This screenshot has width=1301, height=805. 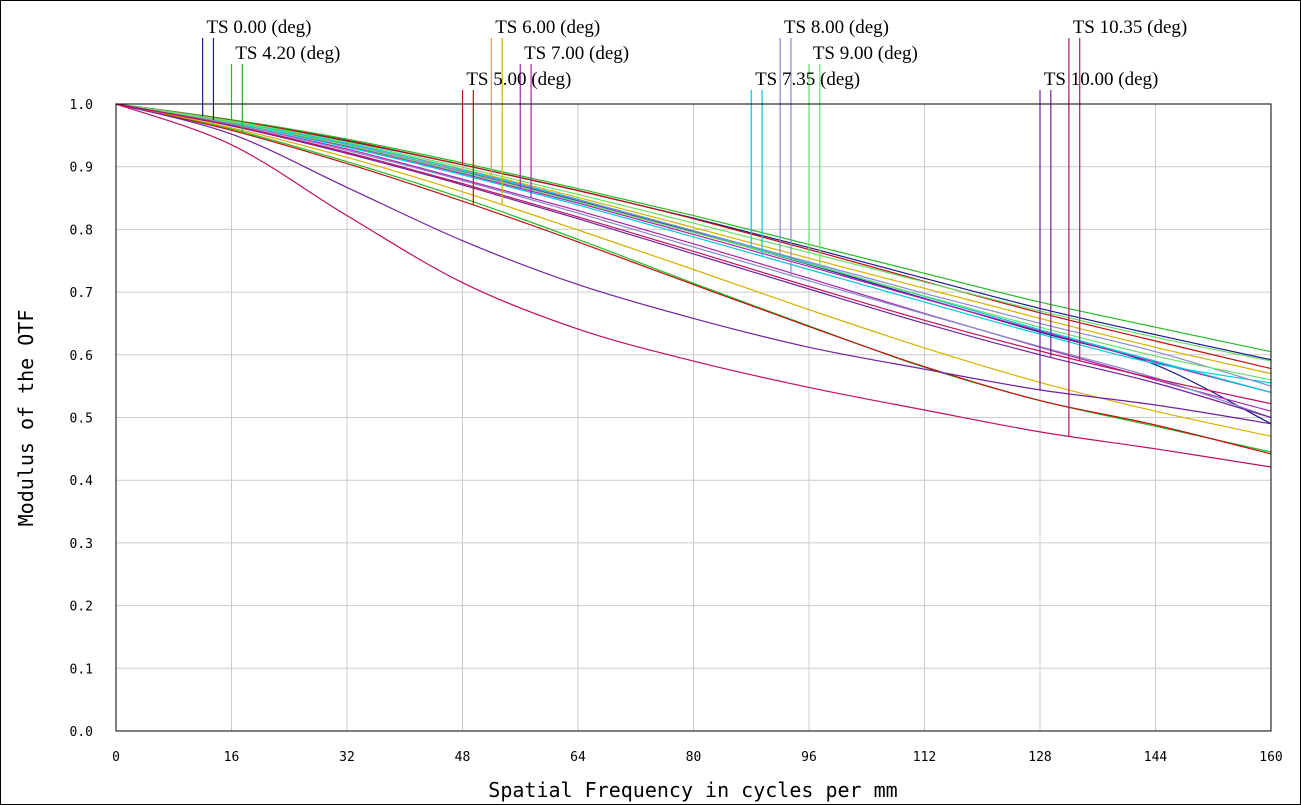 What do you see at coordinates (82, 481) in the screenshot?
I see `y-tick-label: 0.4` at bounding box center [82, 481].